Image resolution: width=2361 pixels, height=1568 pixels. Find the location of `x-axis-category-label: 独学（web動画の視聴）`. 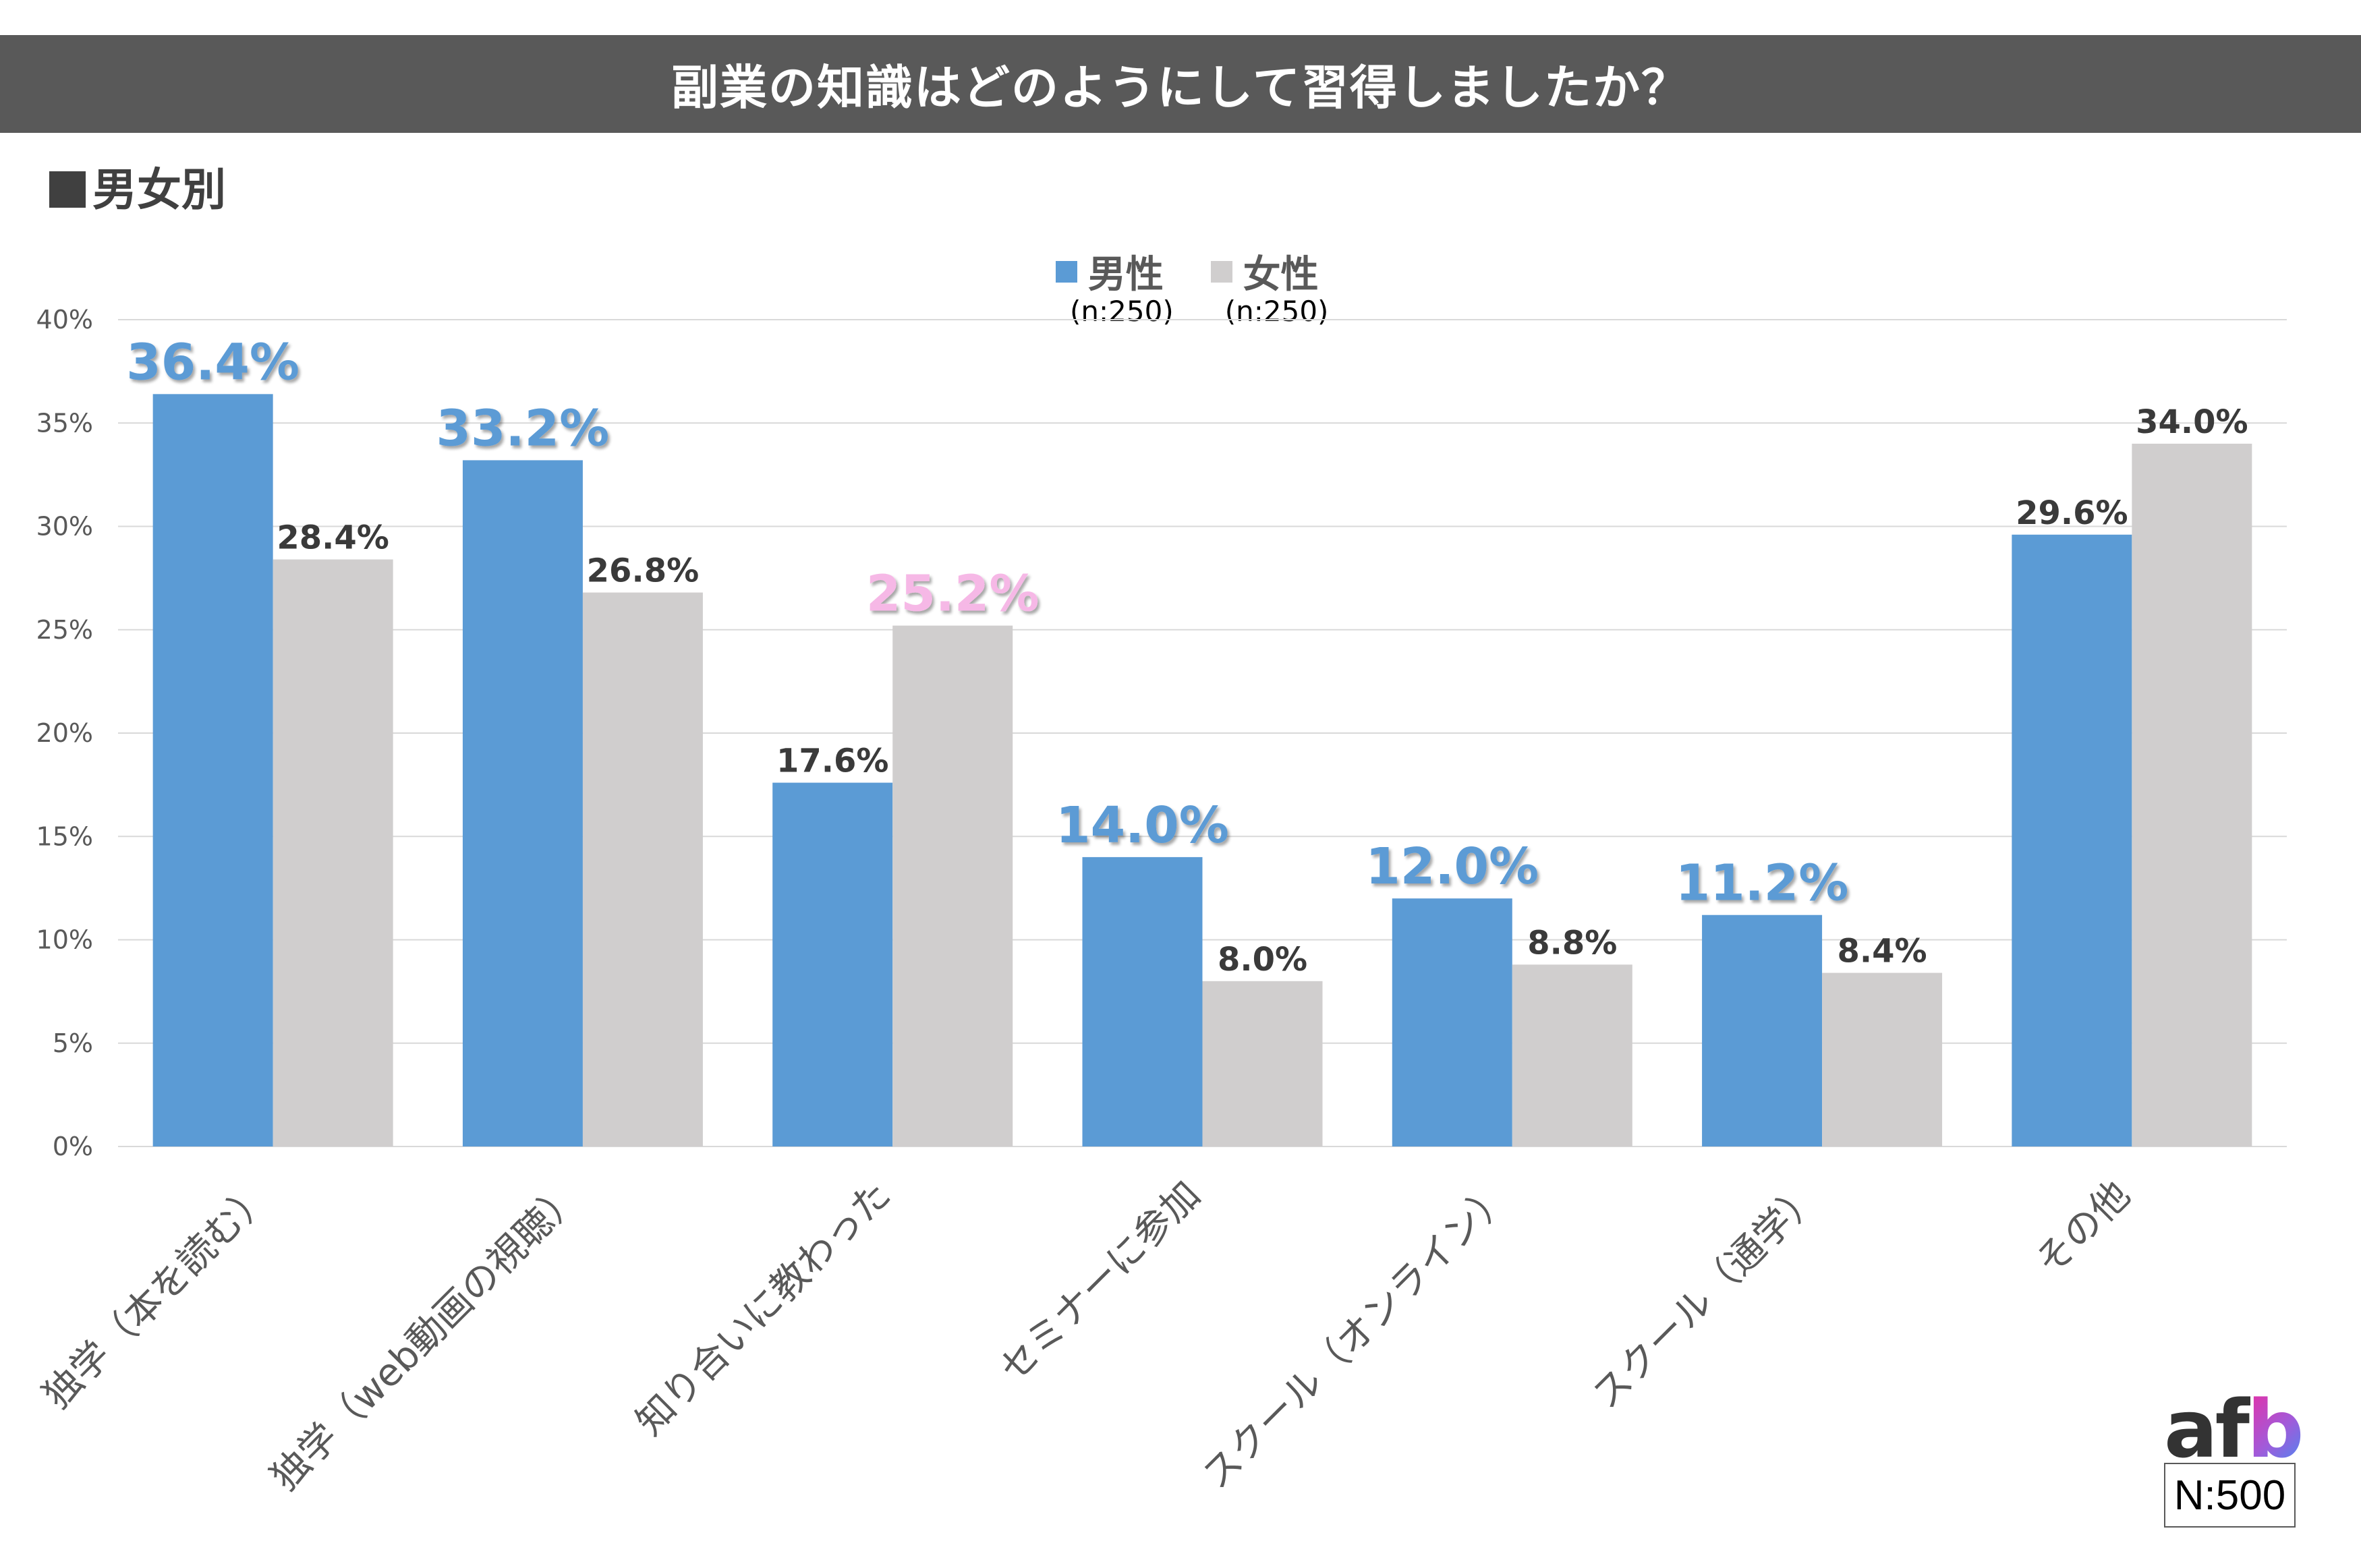

x-axis-category-label: 独学（web動画の視聴） is located at coordinates (426, 1336).